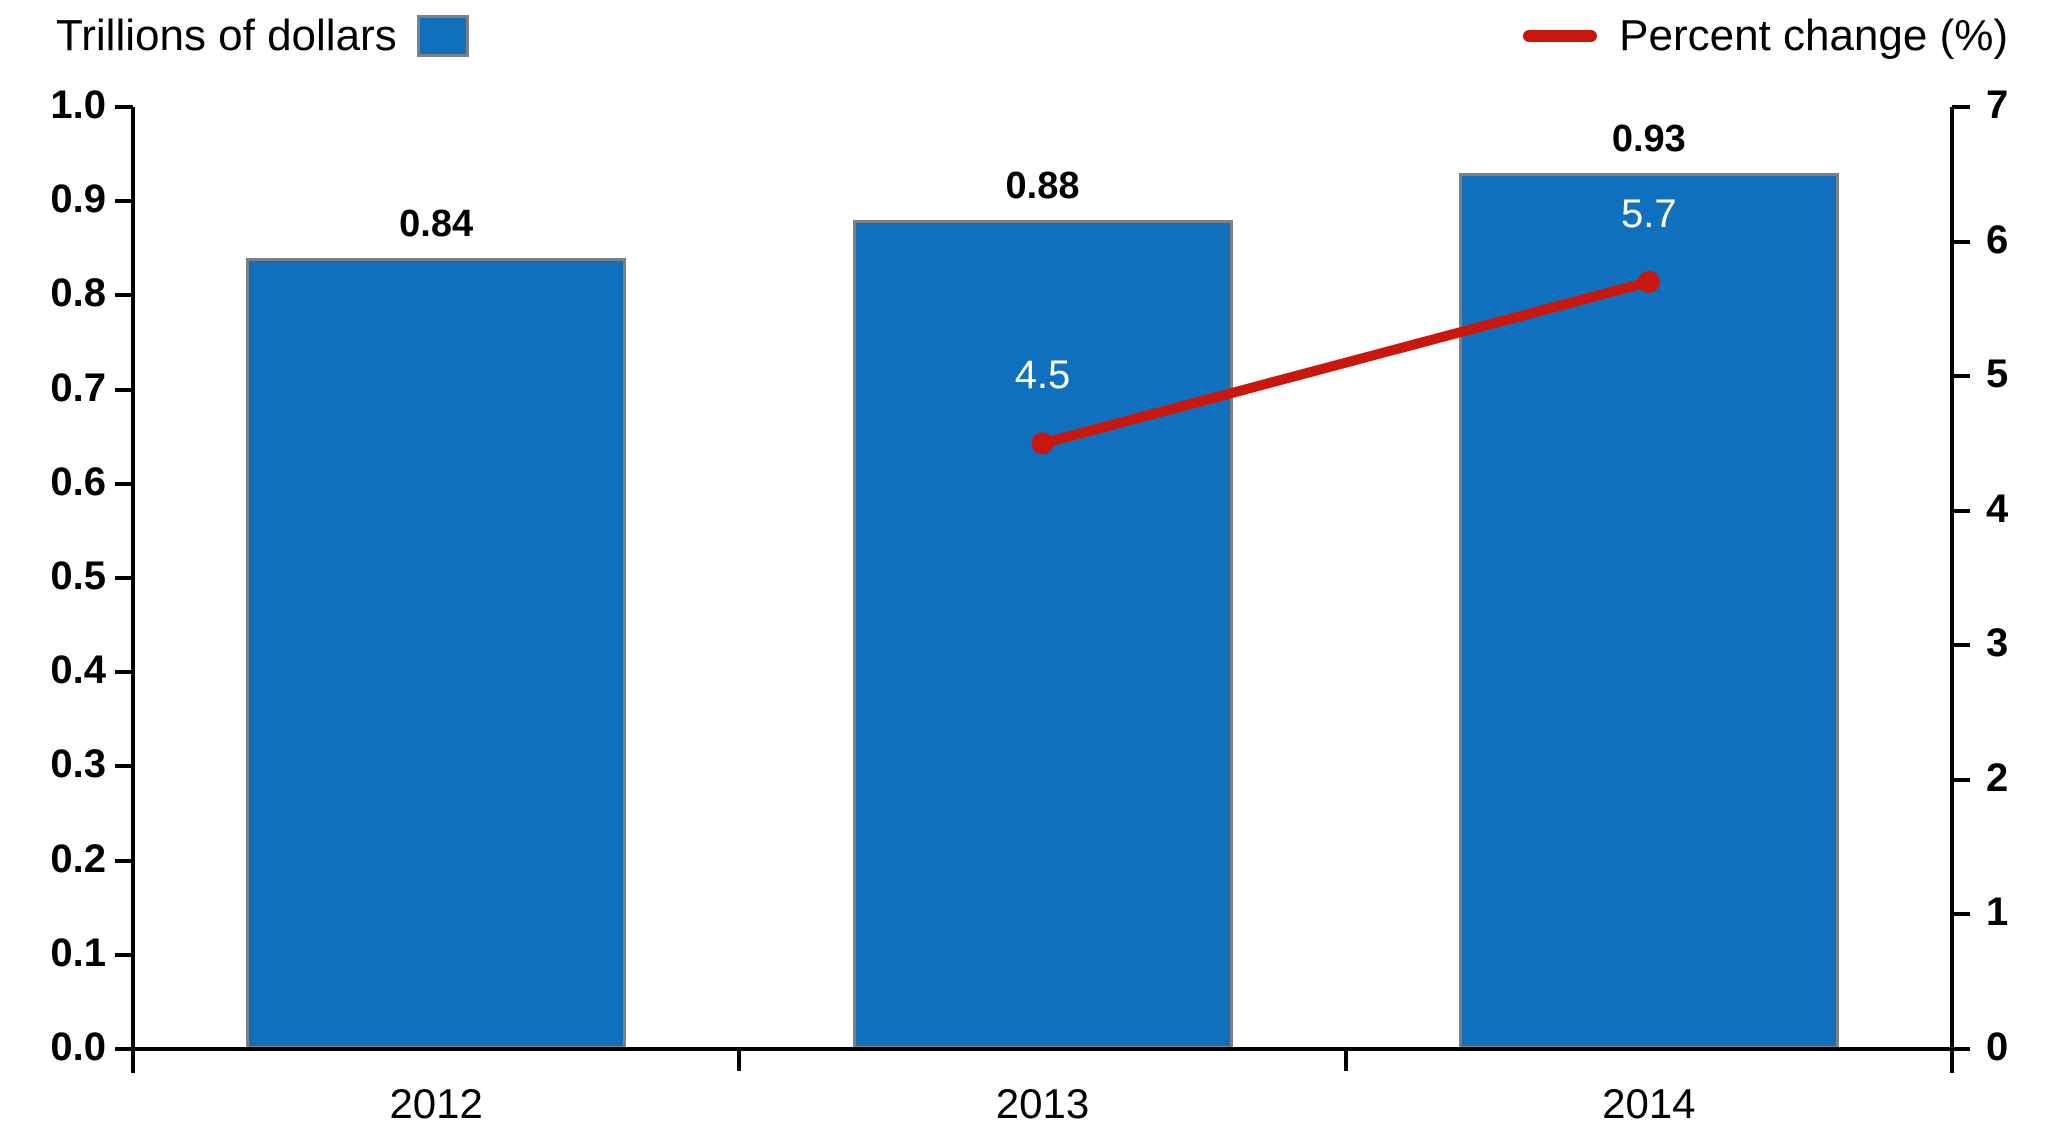 The height and width of the screenshot is (1136, 2048). I want to click on y-left-tick-label: 1.0, so click(78, 105).